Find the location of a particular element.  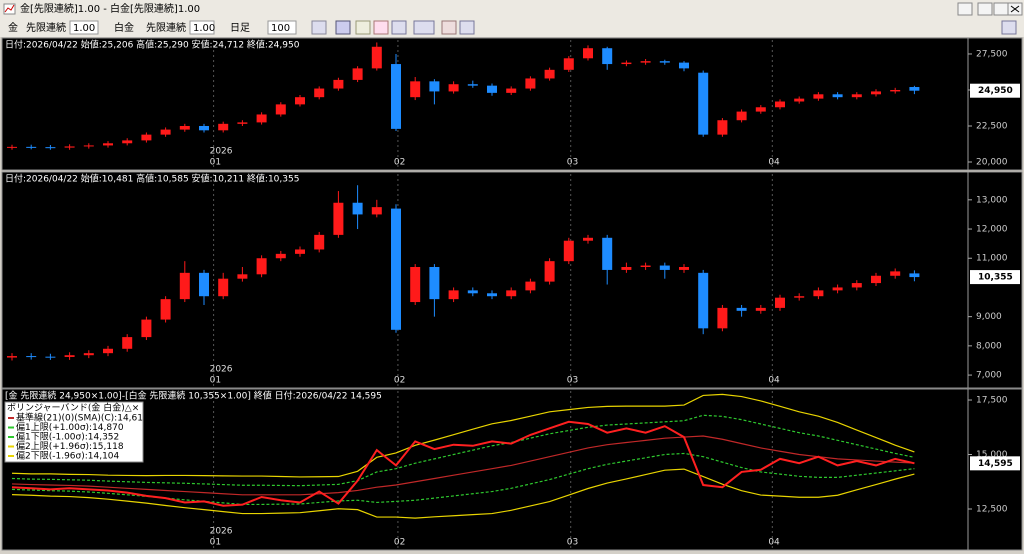

mult-1: 1.00 is located at coordinates (84, 28).